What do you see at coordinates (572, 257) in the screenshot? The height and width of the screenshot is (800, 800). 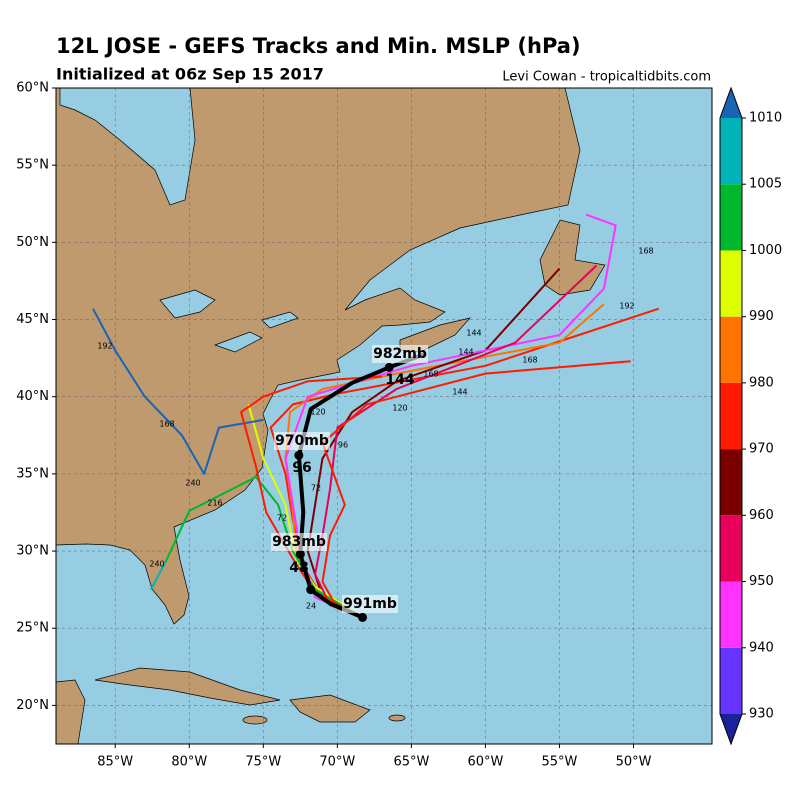 I see `newfoundland` at bounding box center [572, 257].